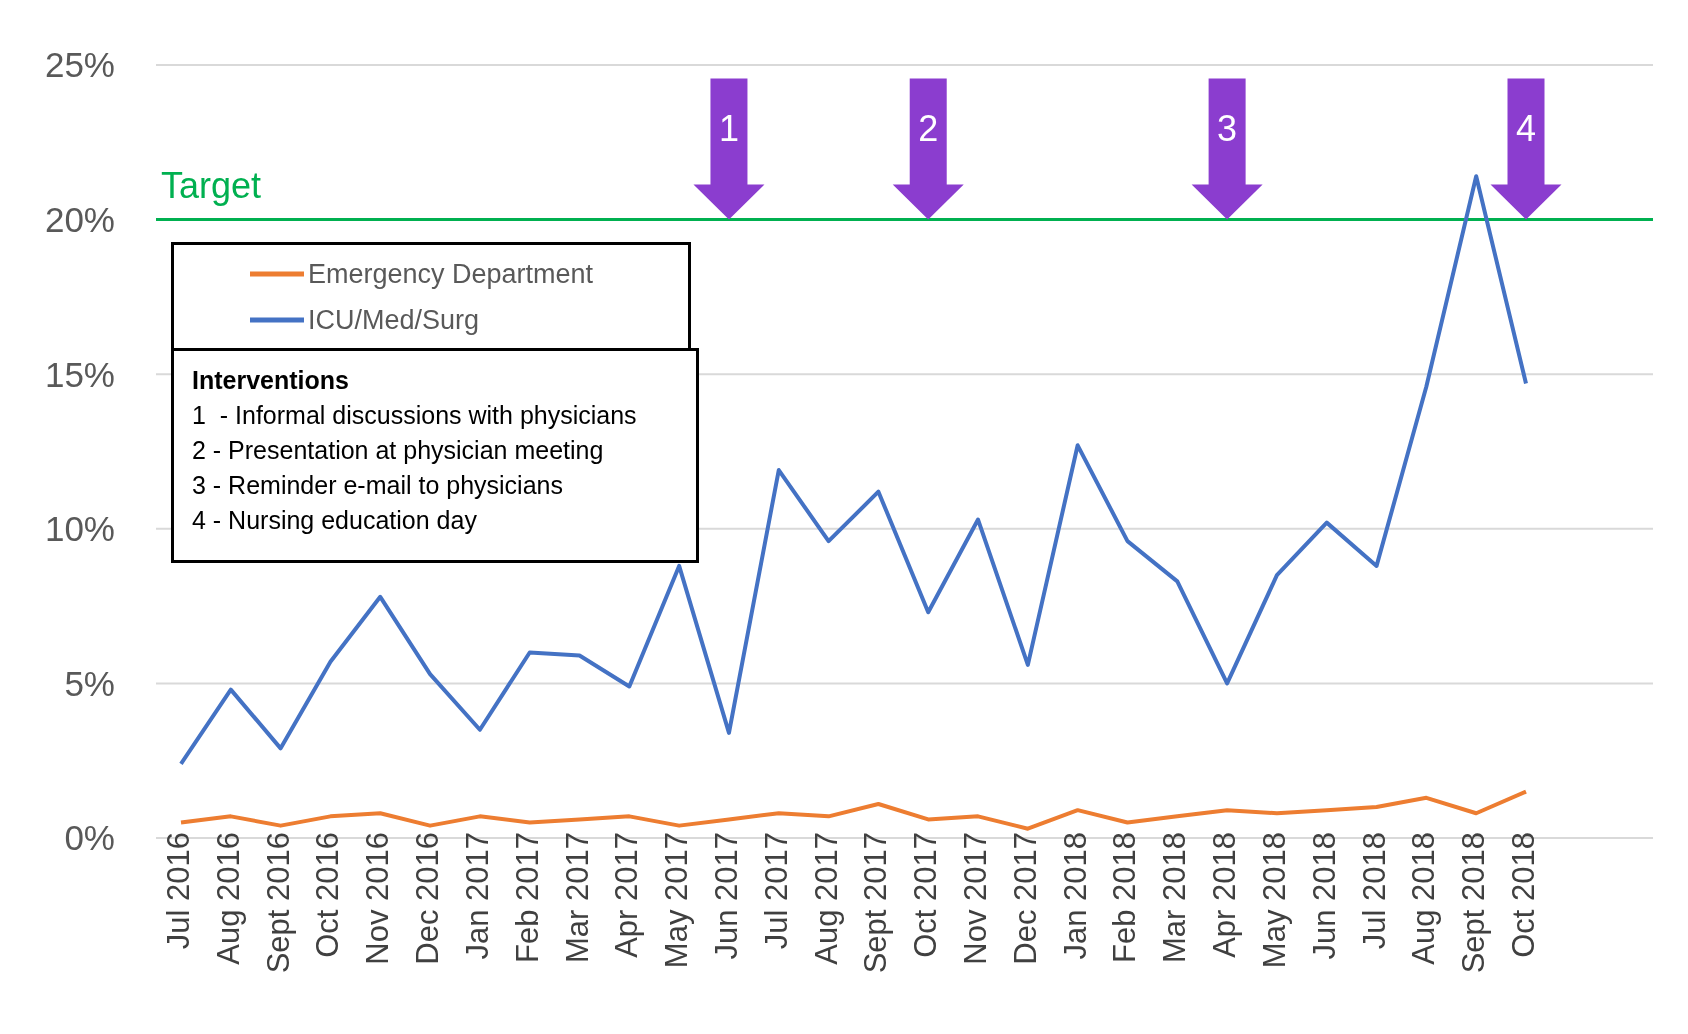  What do you see at coordinates (477, 896) in the screenshot?
I see `x-tick-label: Jan 2017` at bounding box center [477, 896].